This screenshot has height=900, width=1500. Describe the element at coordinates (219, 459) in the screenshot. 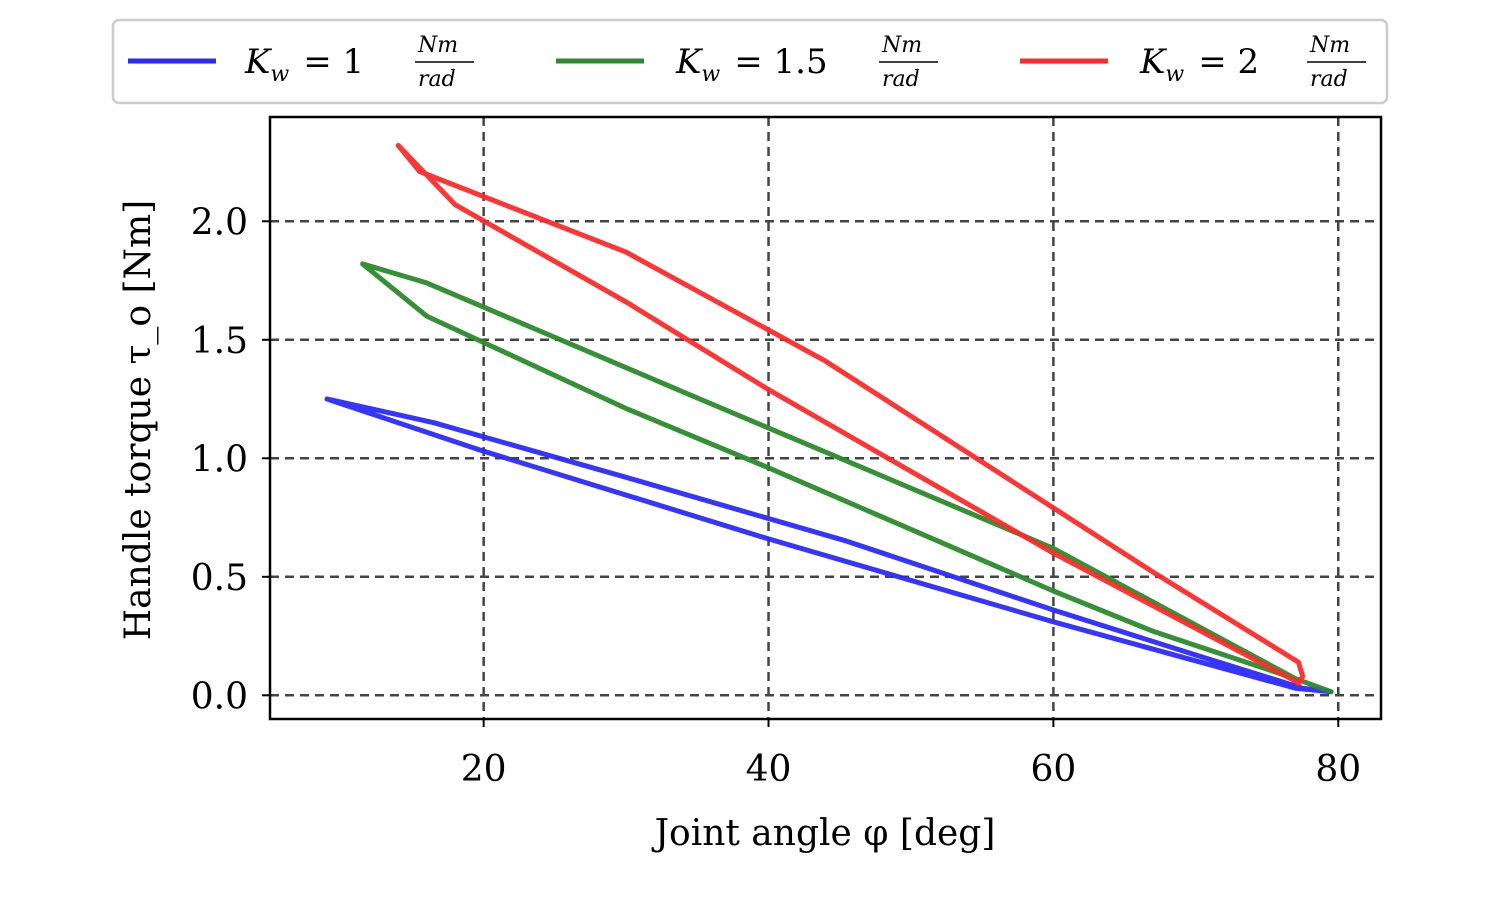

I see `y-tick-label: 1.0` at that location.